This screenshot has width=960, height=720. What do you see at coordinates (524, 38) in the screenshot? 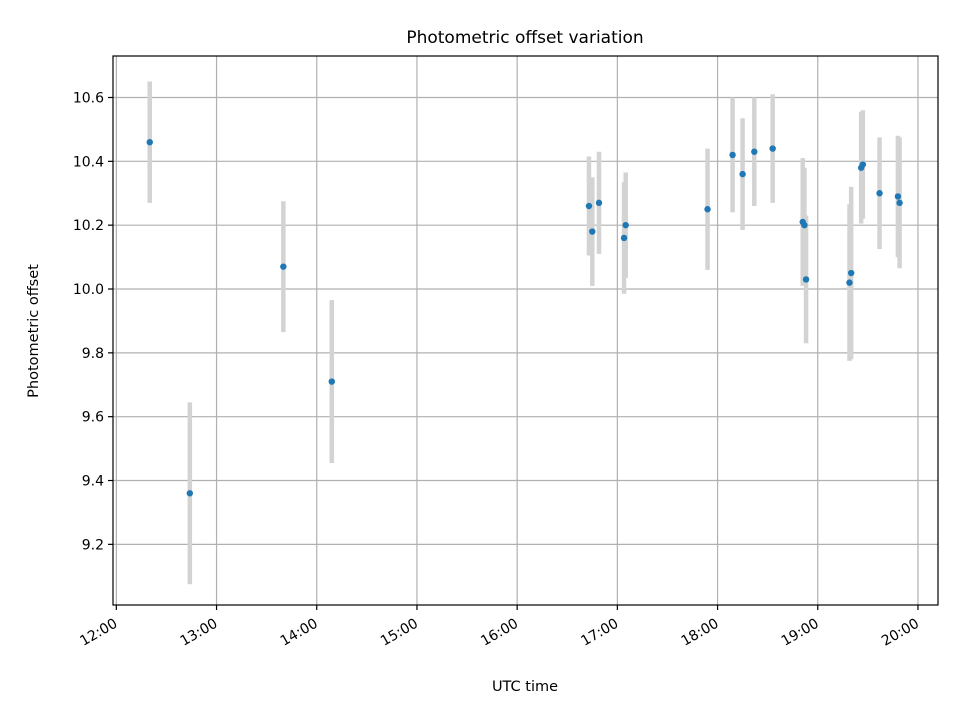
I see `chart-title: Photometric offset variation` at bounding box center [524, 38].